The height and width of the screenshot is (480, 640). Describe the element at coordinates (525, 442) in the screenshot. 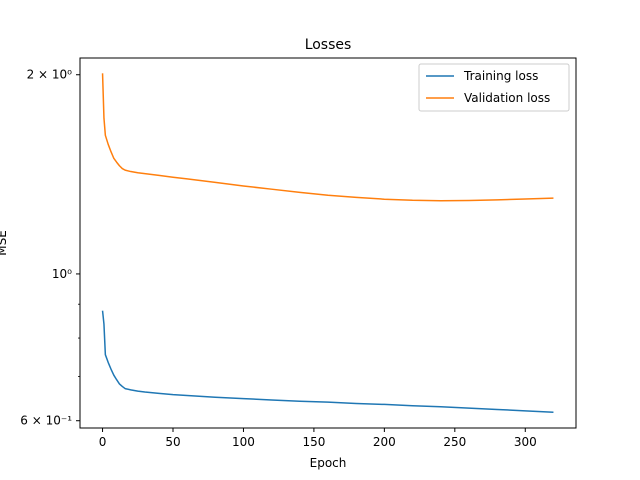

I see `x-tick-label: 300` at that location.